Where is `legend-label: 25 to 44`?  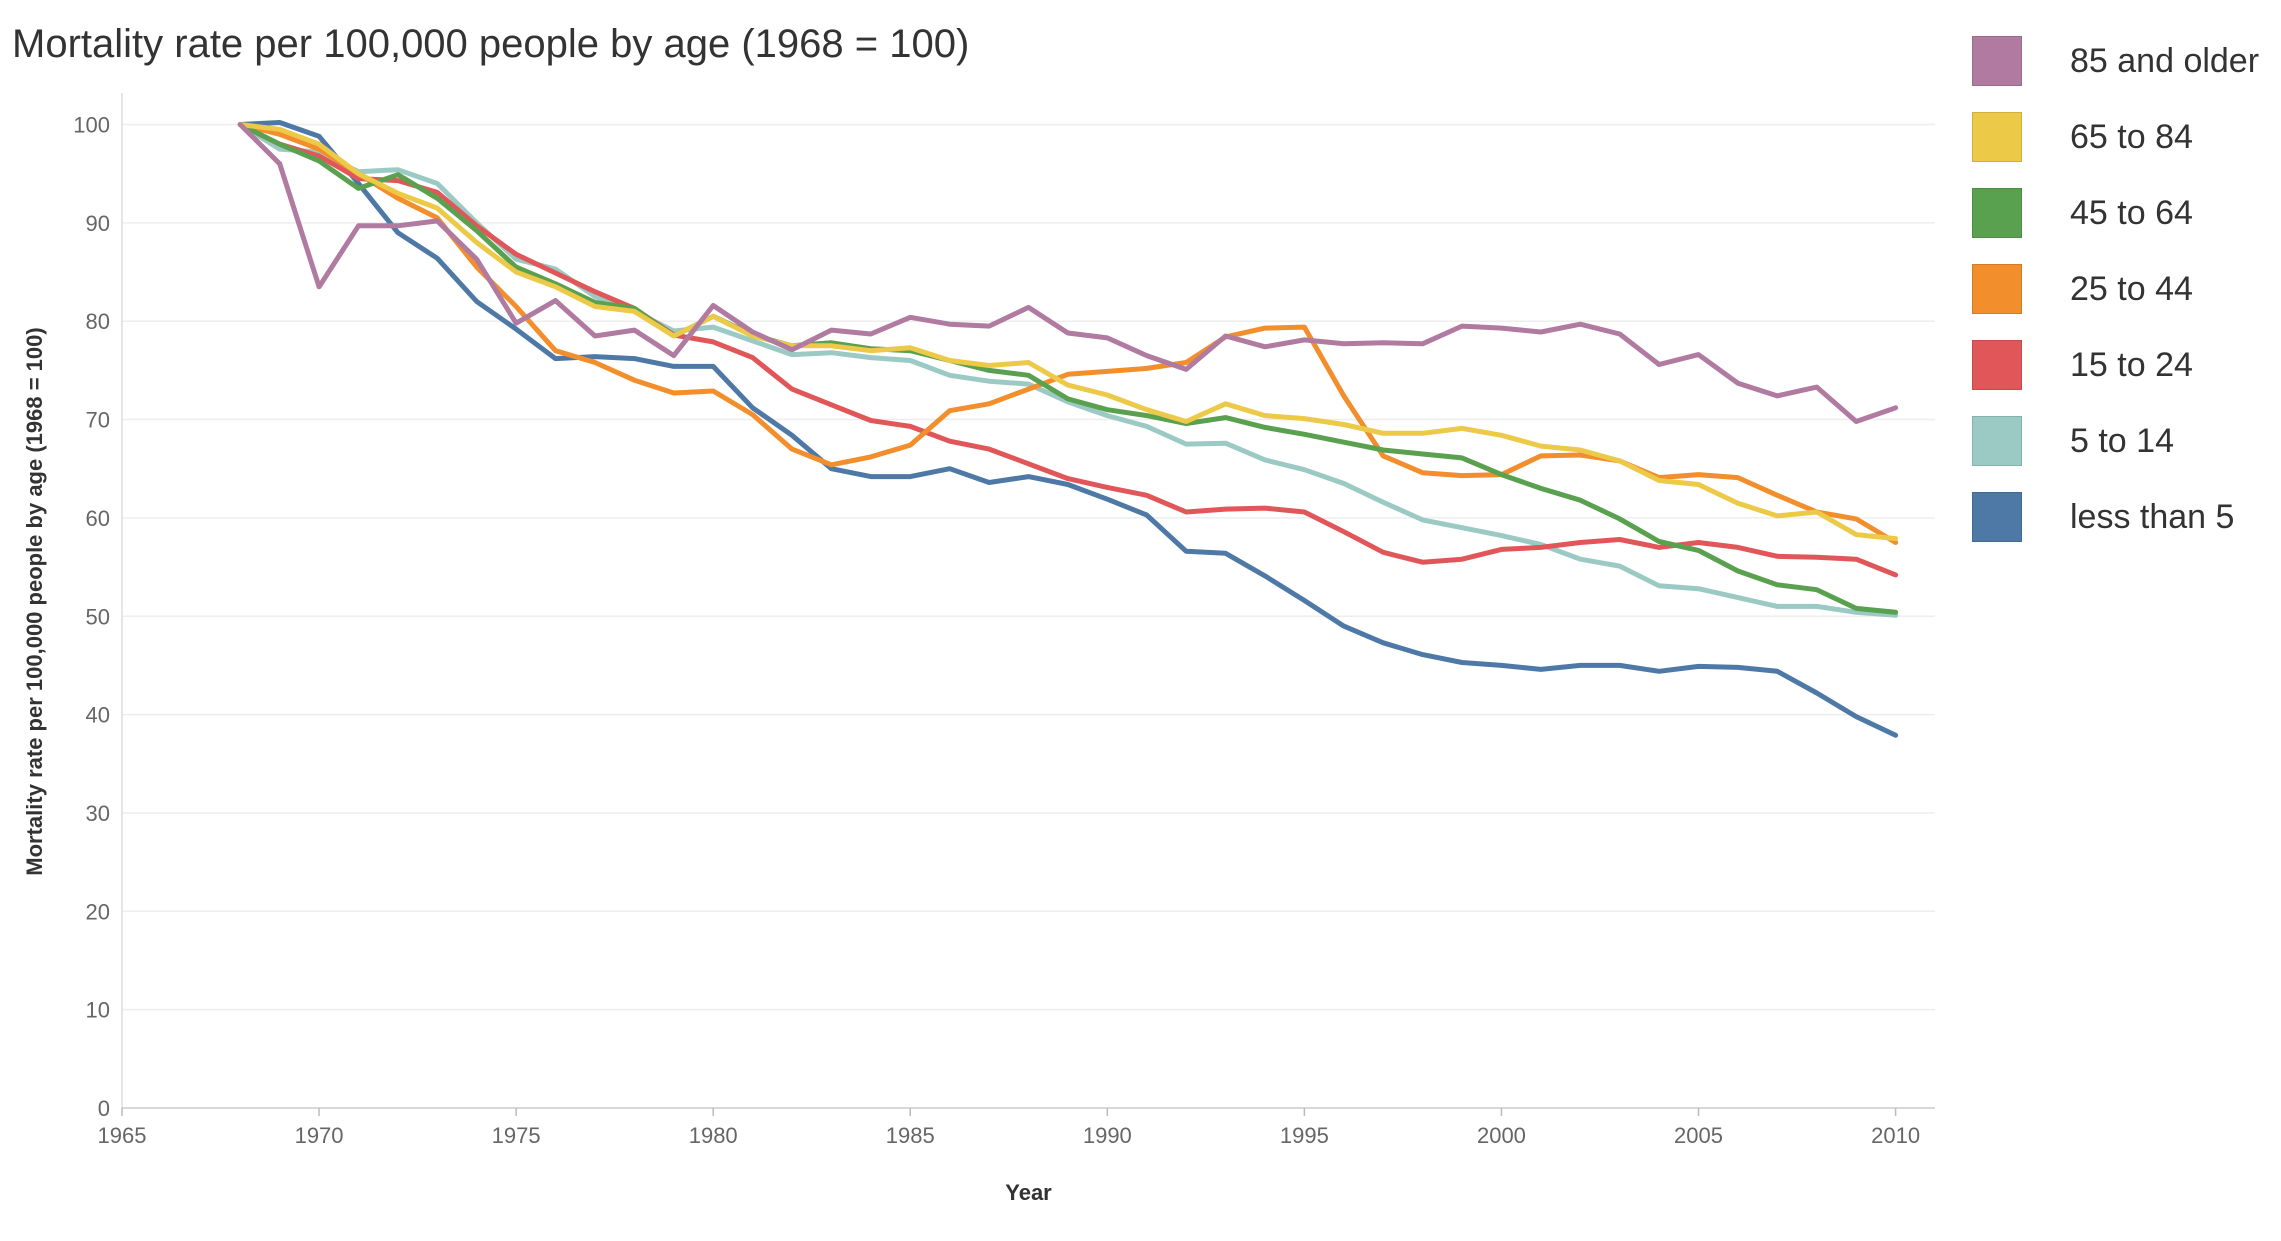 legend-label: 25 to 44 is located at coordinates (2131, 289).